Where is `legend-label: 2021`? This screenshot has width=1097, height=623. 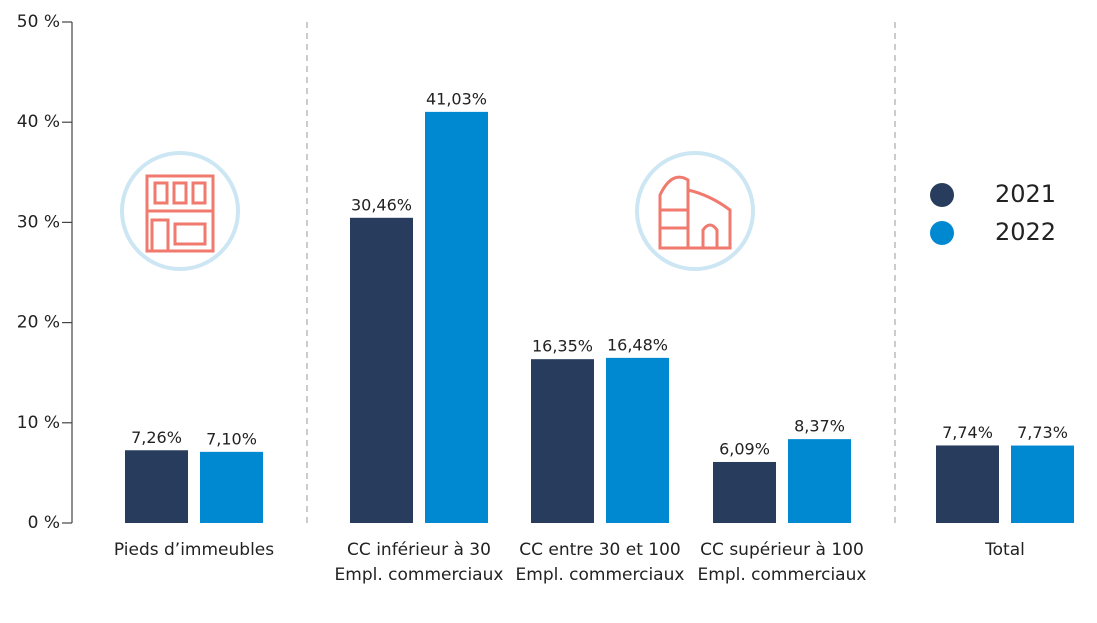 legend-label: 2021 is located at coordinates (1025, 194).